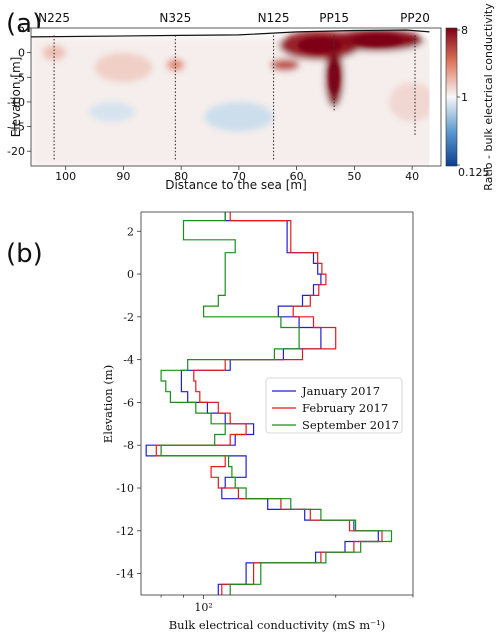  What do you see at coordinates (54, 18) in the screenshot?
I see `well-label: N225` at bounding box center [54, 18].